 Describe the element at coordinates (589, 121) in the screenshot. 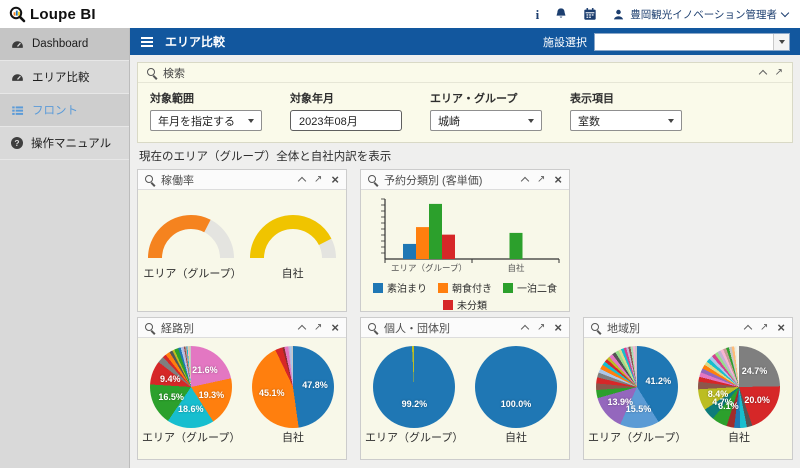

I see `select-value: 室数` at that location.